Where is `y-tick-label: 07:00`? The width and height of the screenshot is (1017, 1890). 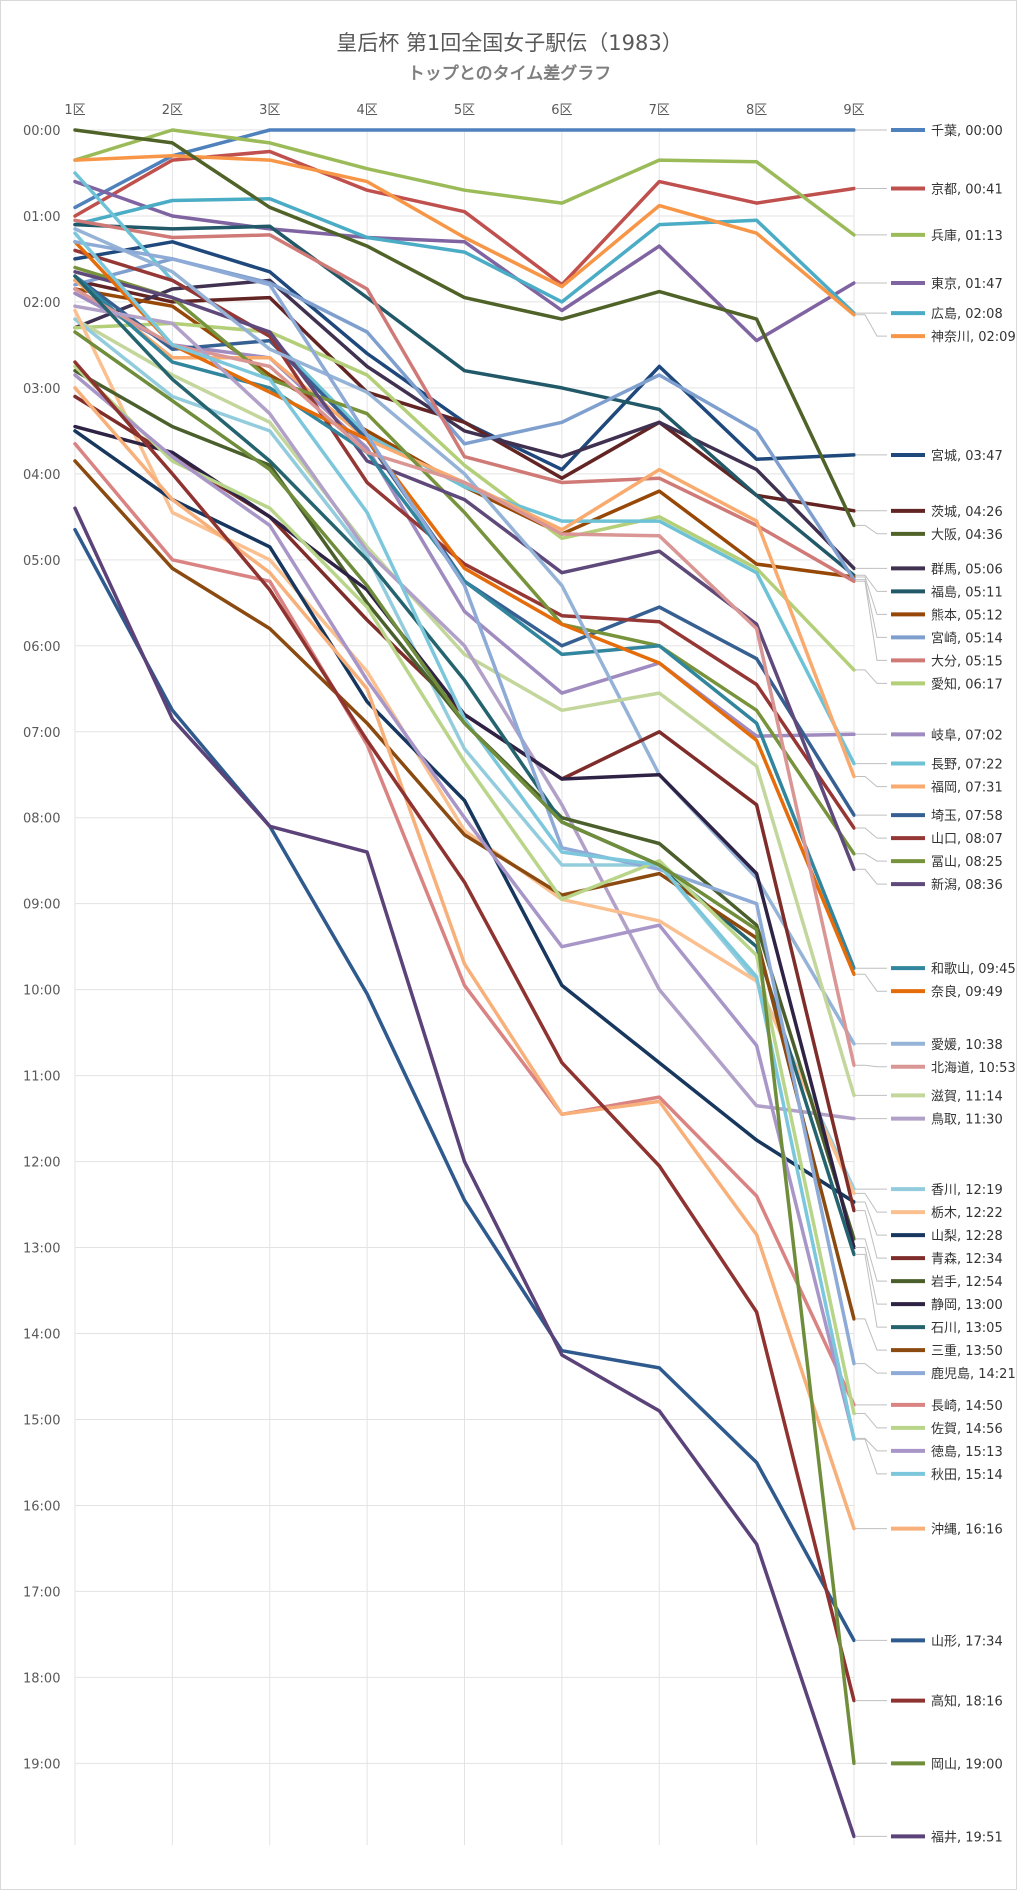
y-tick-label: 07:00 is located at coordinates (41, 733).